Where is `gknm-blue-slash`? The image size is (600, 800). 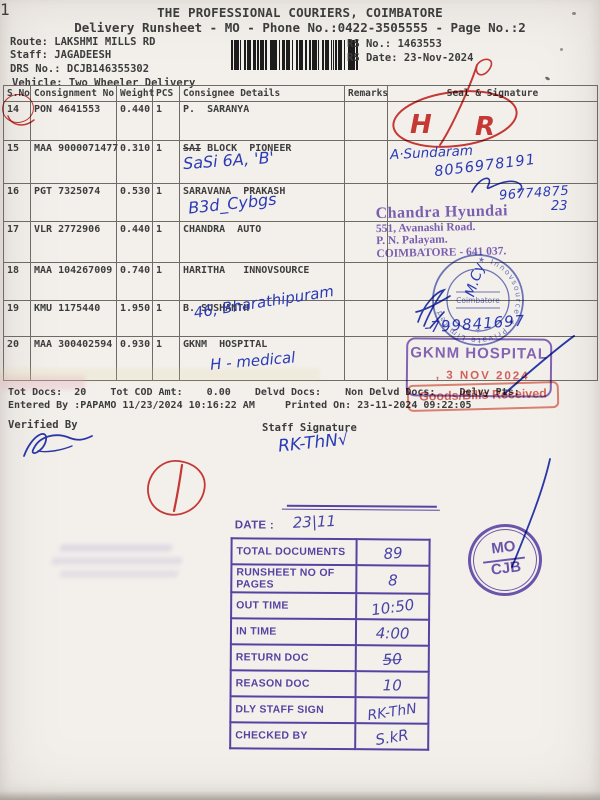 gknm-blue-slash is located at coordinates (539, 365).